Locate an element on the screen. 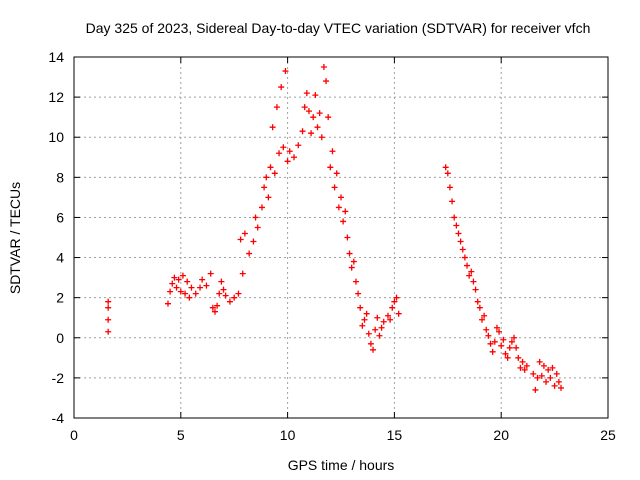  y-tick-label: 4 is located at coordinates (60, 258).